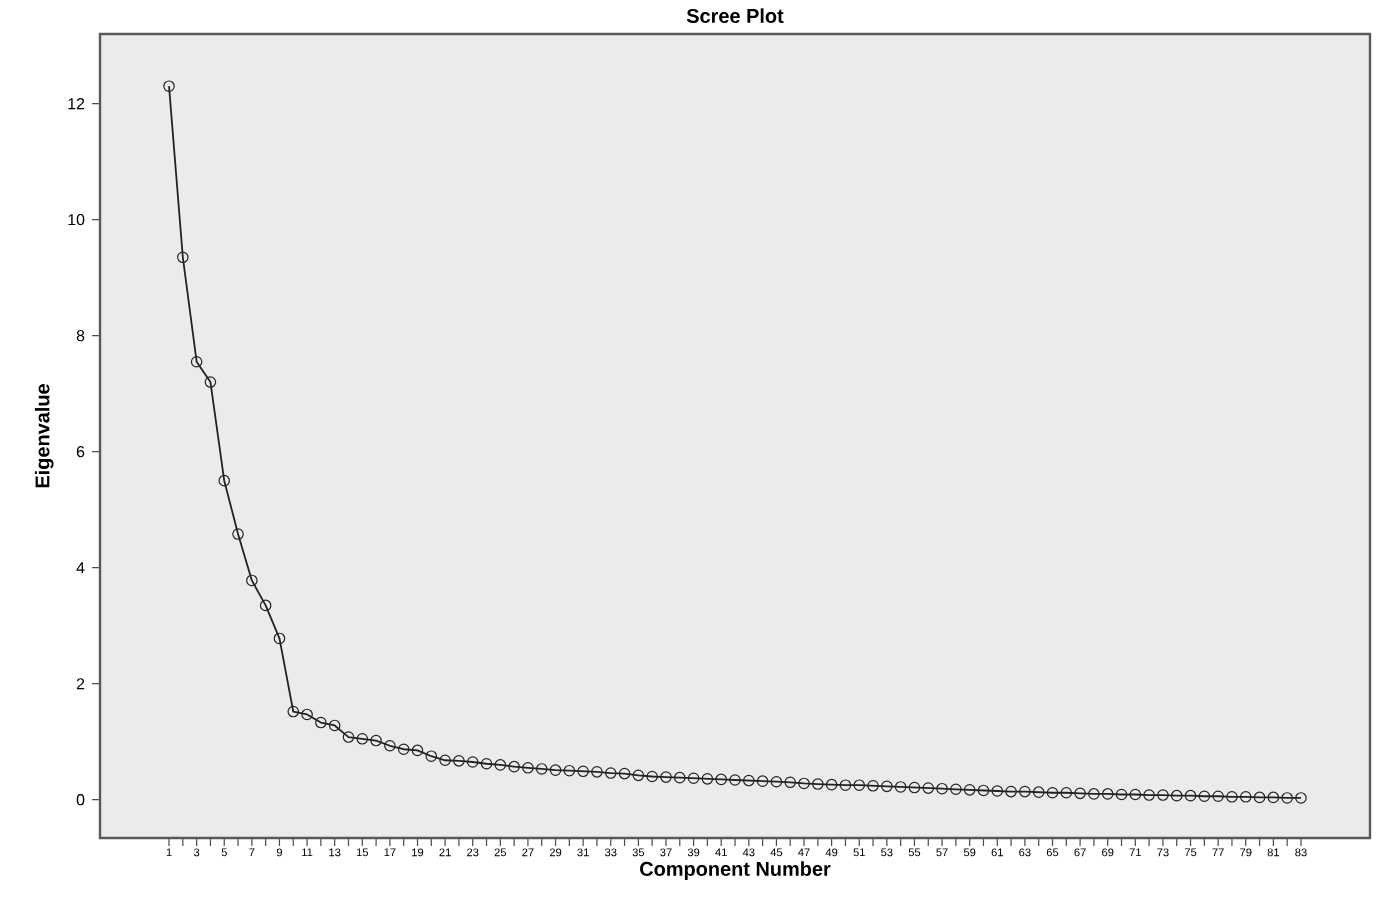  Describe the element at coordinates (44, 436) in the screenshot. I see `y-axis-title: Eigenvalue` at that location.